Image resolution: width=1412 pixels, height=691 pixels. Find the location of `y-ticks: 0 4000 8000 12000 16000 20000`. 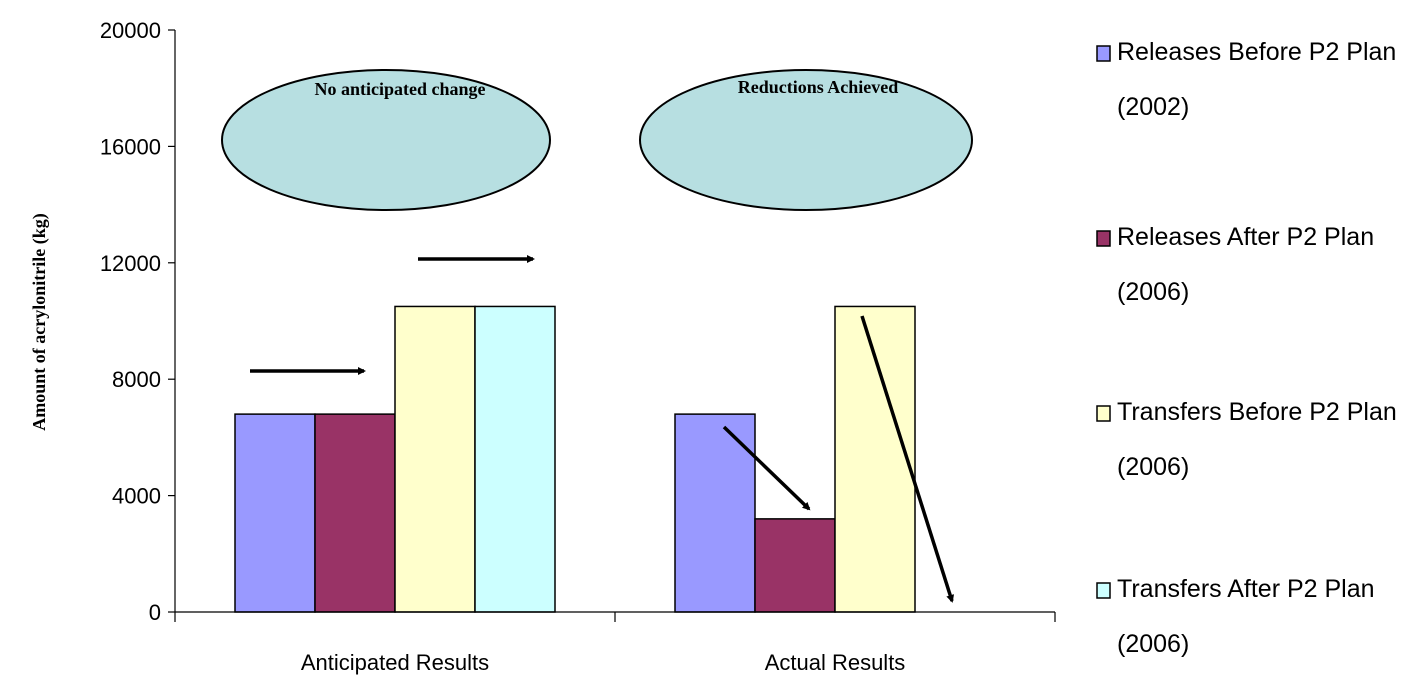

y-ticks: 0 4000 8000 12000 16000 20000 is located at coordinates (137, 321).